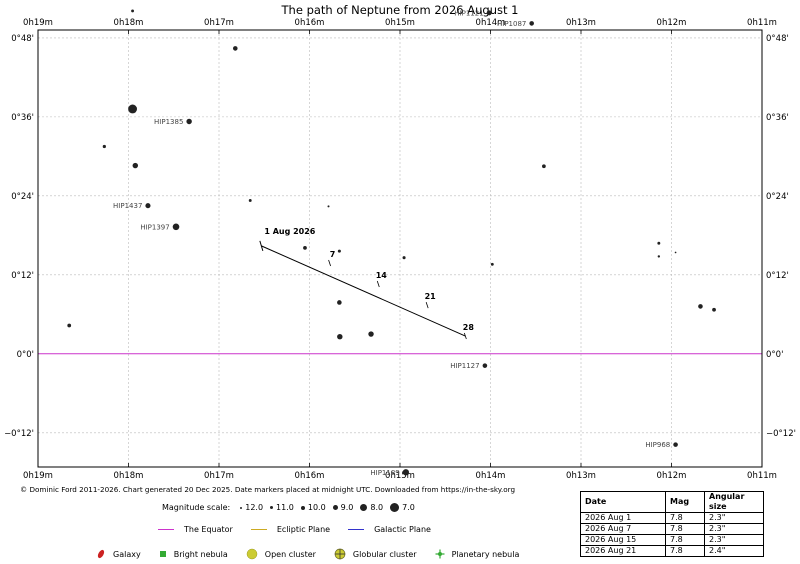  I want to click on y-tick-label-left: 0°48', so click(22, 39).